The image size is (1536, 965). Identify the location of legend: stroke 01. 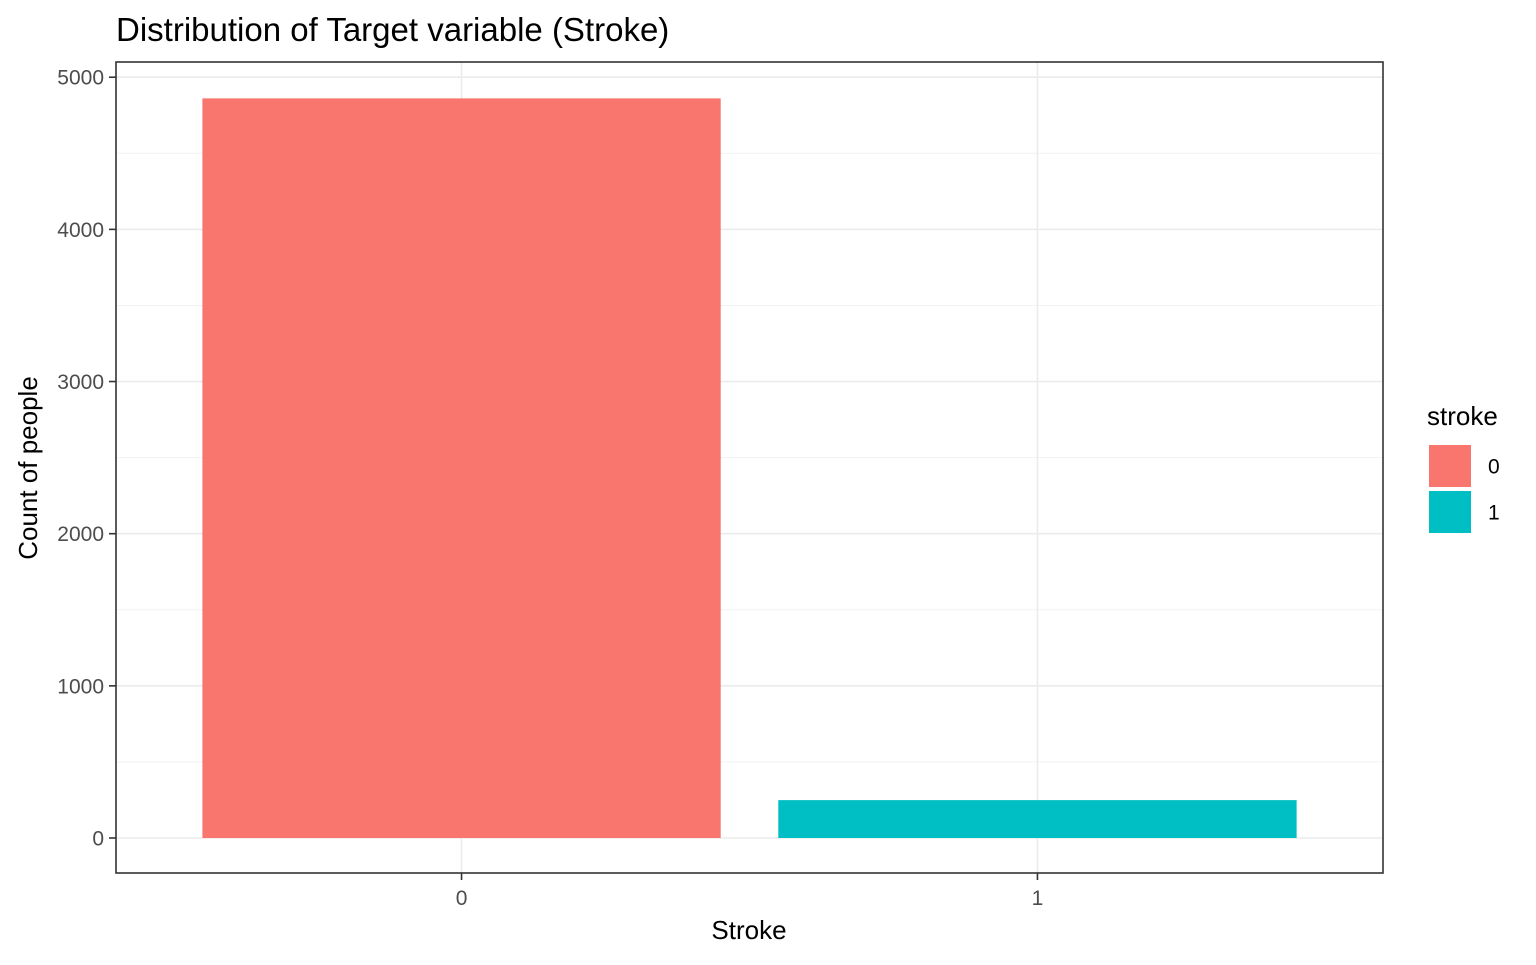
(1463, 467).